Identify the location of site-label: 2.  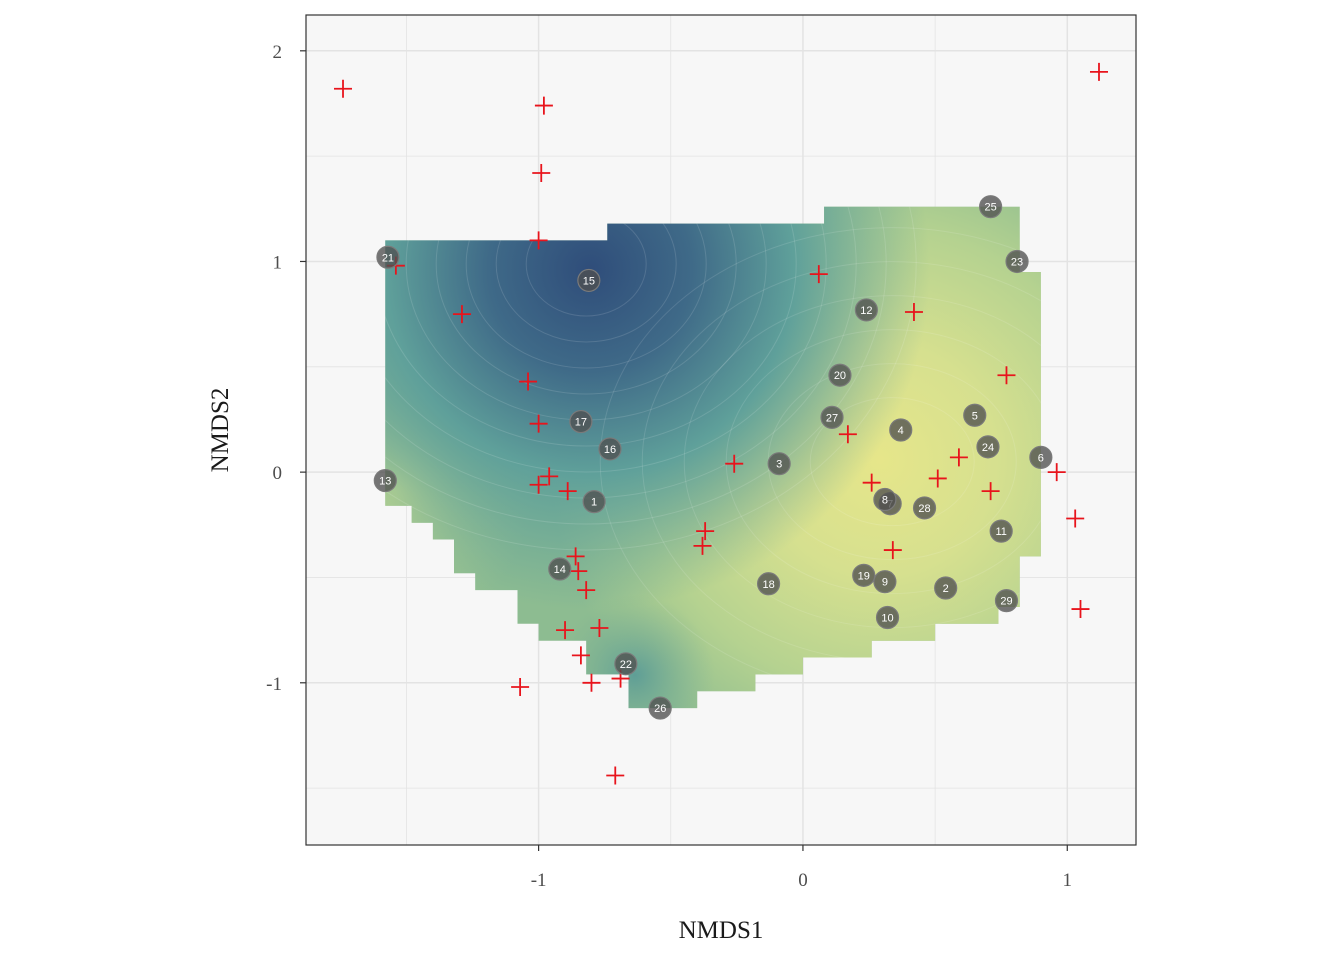
(946, 589).